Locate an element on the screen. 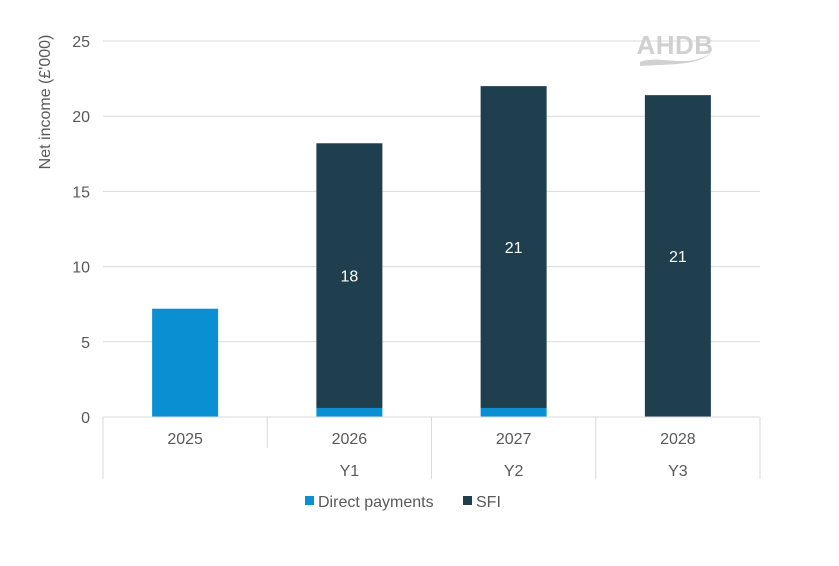 The height and width of the screenshot is (566, 839). x-sublabel-Y3: Y3 is located at coordinates (678, 471).